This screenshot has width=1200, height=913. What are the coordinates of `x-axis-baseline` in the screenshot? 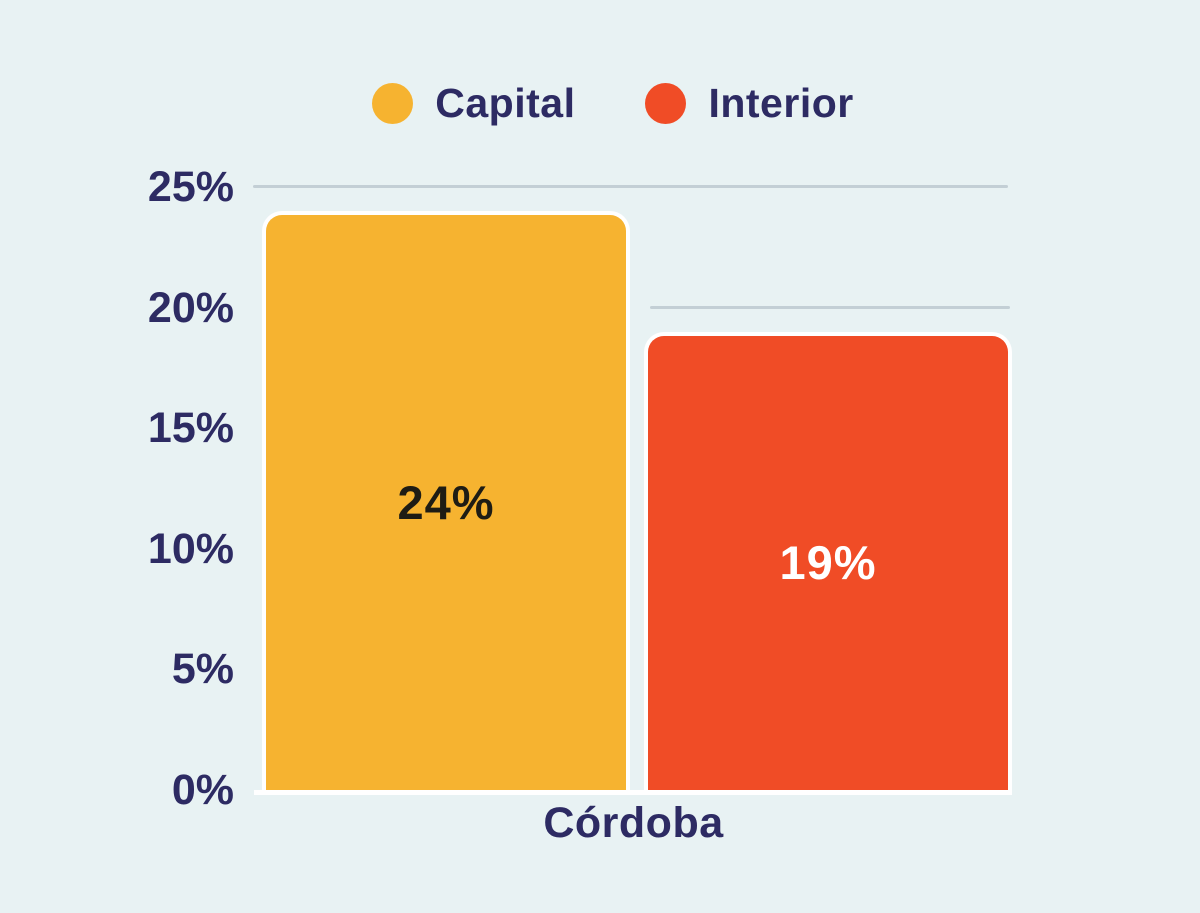 It's located at (633, 792).